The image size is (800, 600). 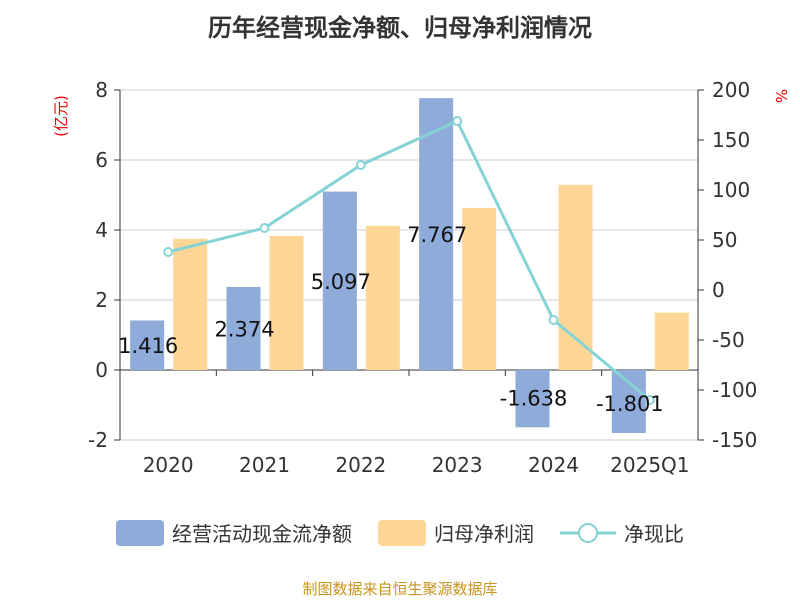 I want to click on cashflow-data-label: -1.801, so click(x=630, y=404).